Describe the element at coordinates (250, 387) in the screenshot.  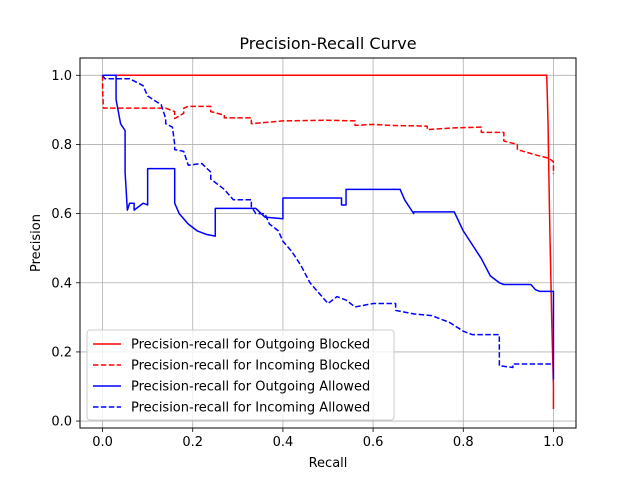
I see `legend-label: Precision-recall for Outgoing Allowed` at that location.